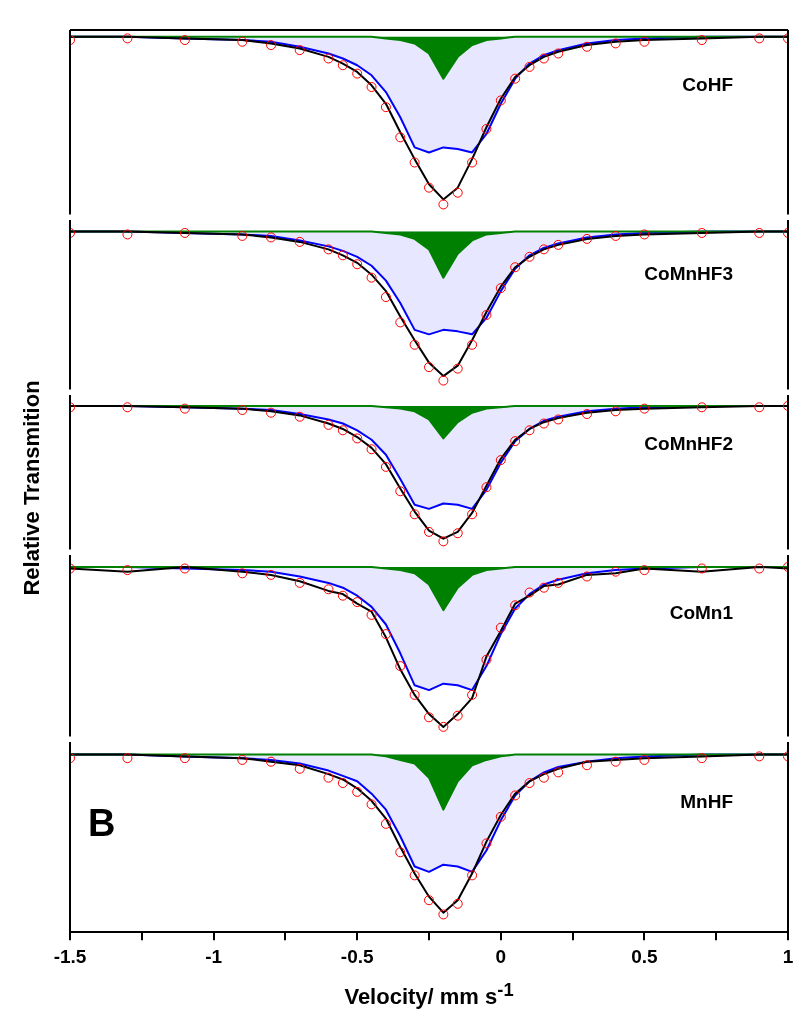 The width and height of the screenshot is (811, 1032). Describe the element at coordinates (688, 273) in the screenshot. I see `annotation: CoMnHF3` at that location.